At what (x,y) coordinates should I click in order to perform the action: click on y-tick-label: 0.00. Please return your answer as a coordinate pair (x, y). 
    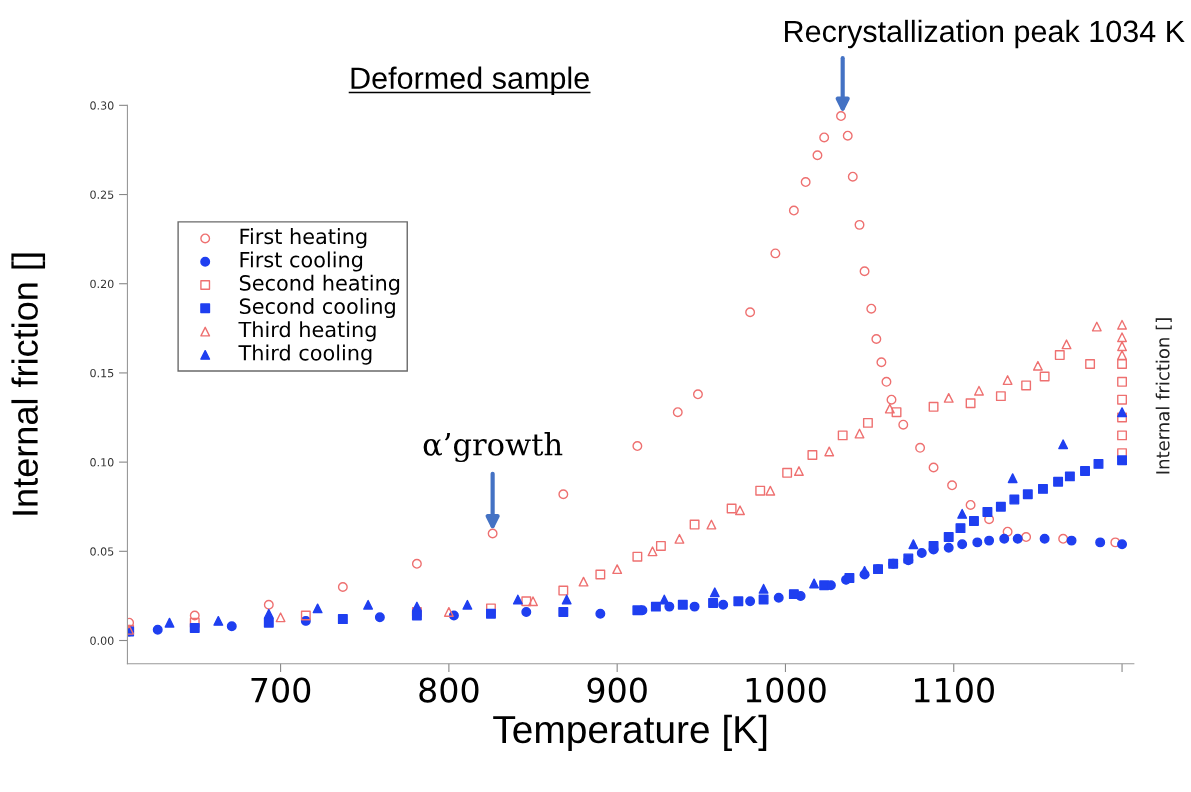
    Looking at the image, I should click on (102, 640).